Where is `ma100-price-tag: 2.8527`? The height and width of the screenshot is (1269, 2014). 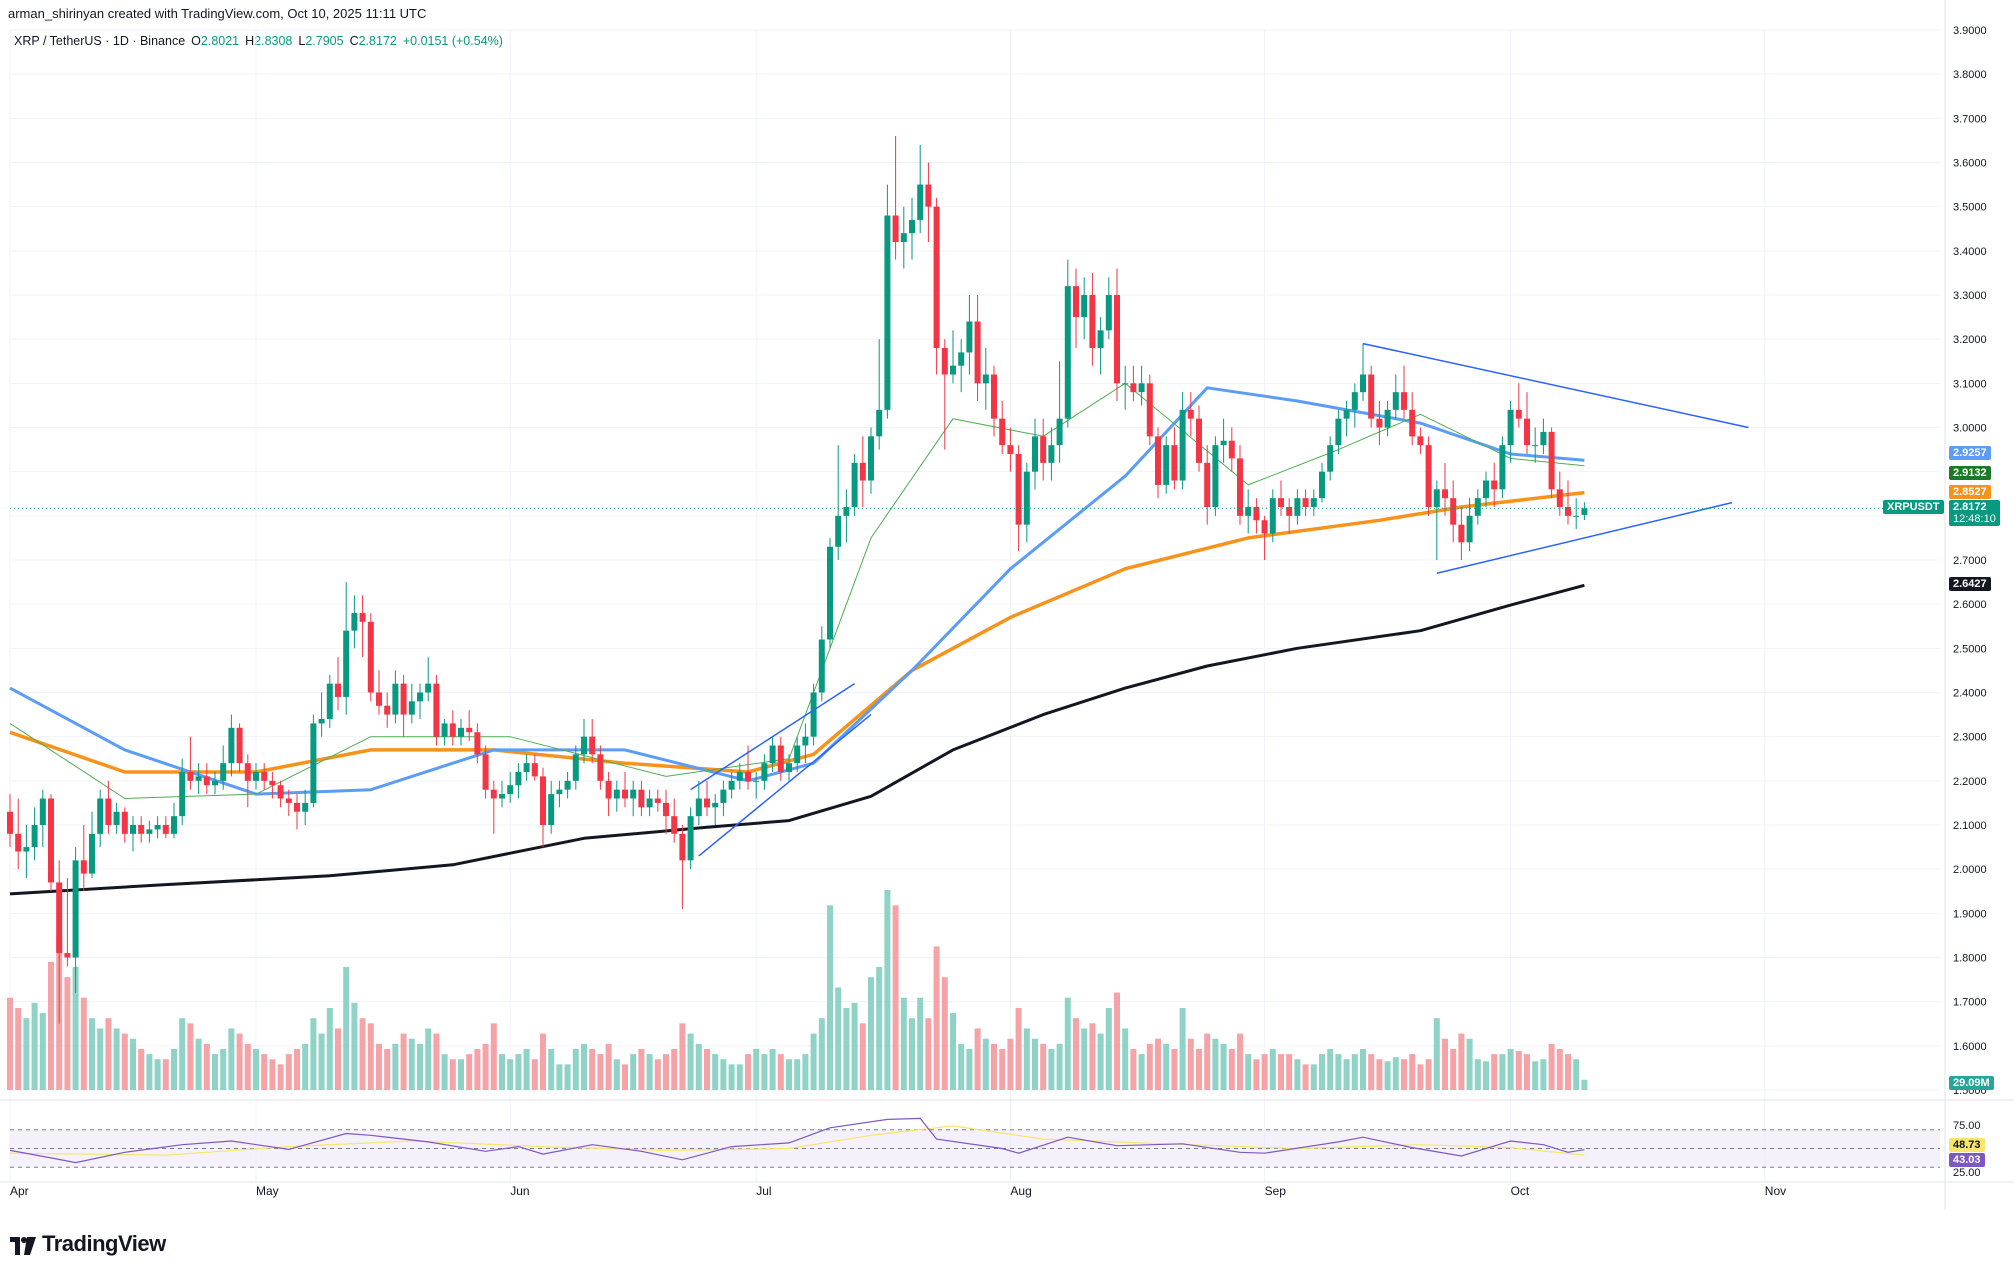
ma100-price-tag: 2.8527 is located at coordinates (1970, 491).